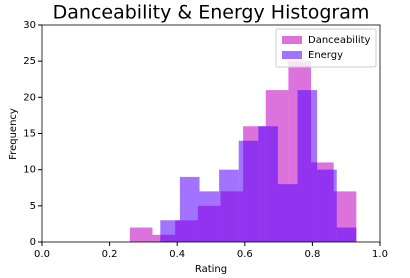 This screenshot has height=278, width=410. I want to click on x-tick-label: 0.8, so click(312, 254).